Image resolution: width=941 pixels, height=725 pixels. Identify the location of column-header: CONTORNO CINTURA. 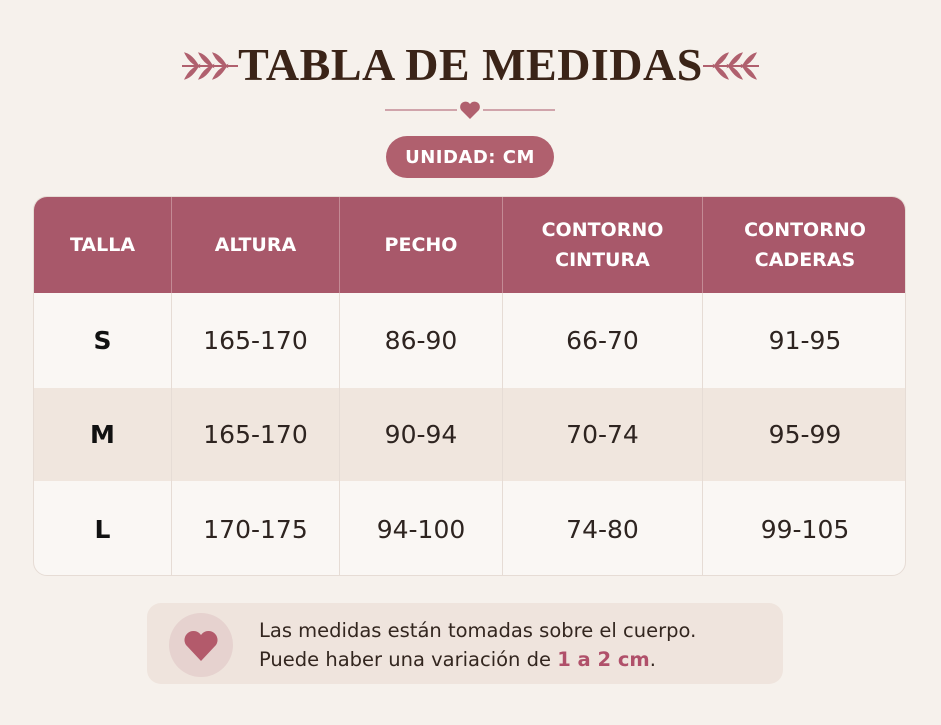
(602, 245).